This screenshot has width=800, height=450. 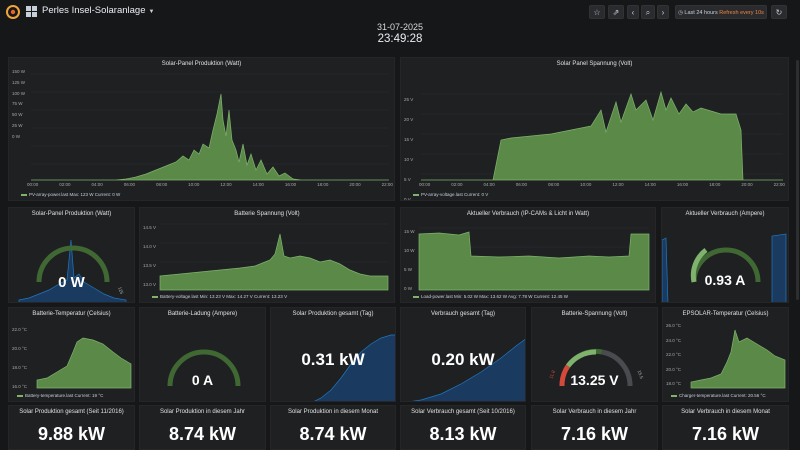 What do you see at coordinates (267, 214) in the screenshot?
I see `panel-title: Batterie Spannung (Volt)` at bounding box center [267, 214].